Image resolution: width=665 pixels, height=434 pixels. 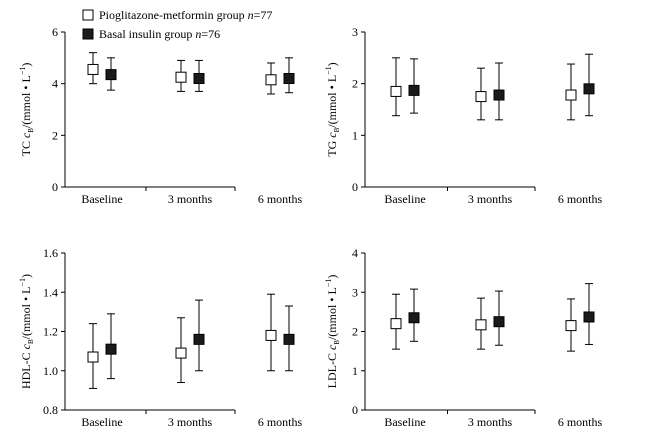 I want to click on x-tick-label-ldl-c: 3 months, so click(x=490, y=422).